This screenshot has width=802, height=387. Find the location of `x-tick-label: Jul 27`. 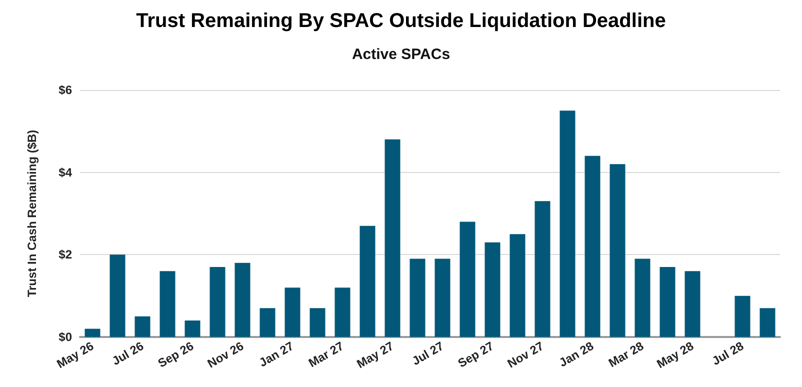

x-tick-label: Jul 27 is located at coordinates (428, 353).